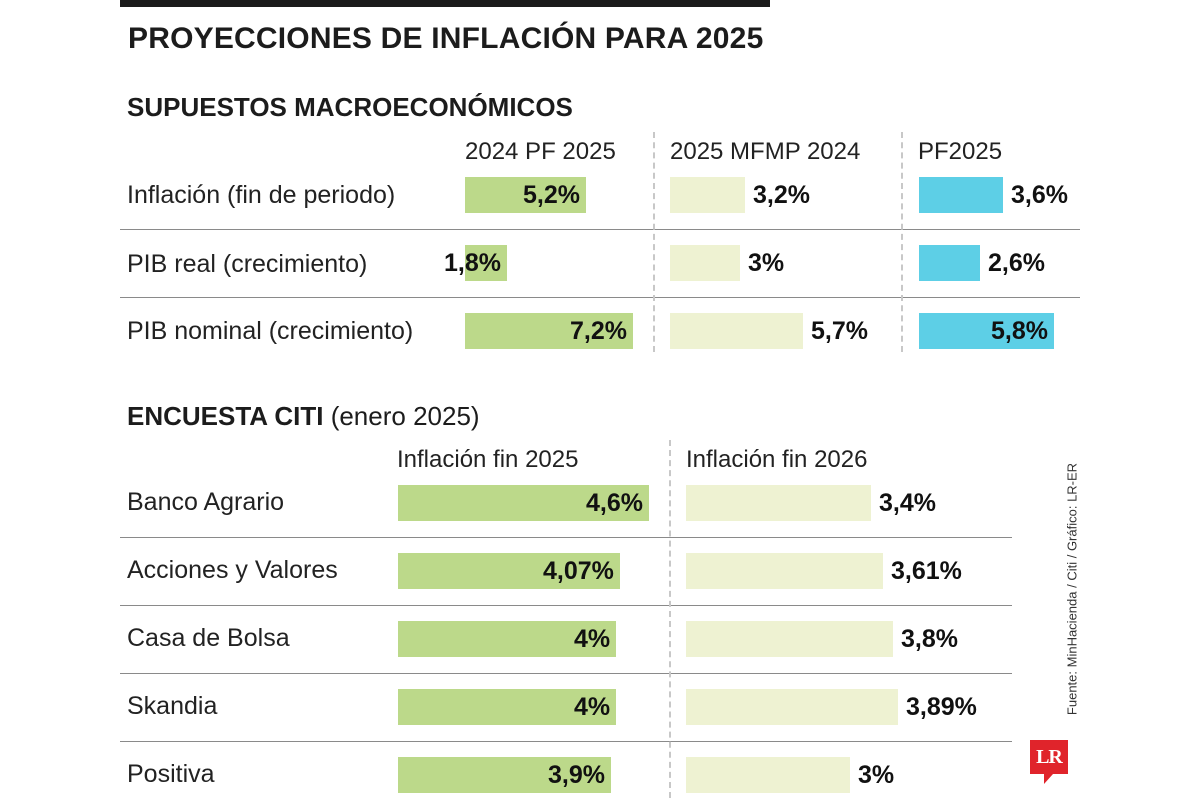 The height and width of the screenshot is (800, 1200). Describe the element at coordinates (941, 707) in the screenshot. I see `value-label-2-2-4: 3,89%` at that location.